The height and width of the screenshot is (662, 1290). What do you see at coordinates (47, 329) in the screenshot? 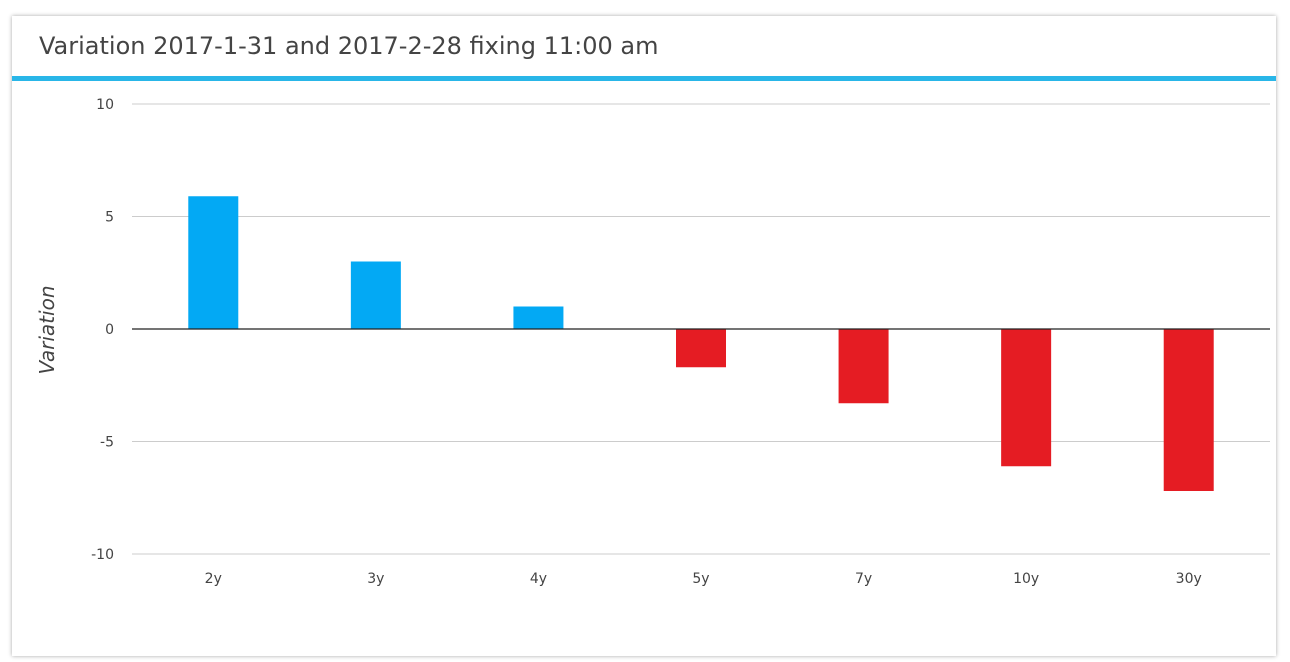
I see `y-axis-title: Variation` at bounding box center [47, 329].